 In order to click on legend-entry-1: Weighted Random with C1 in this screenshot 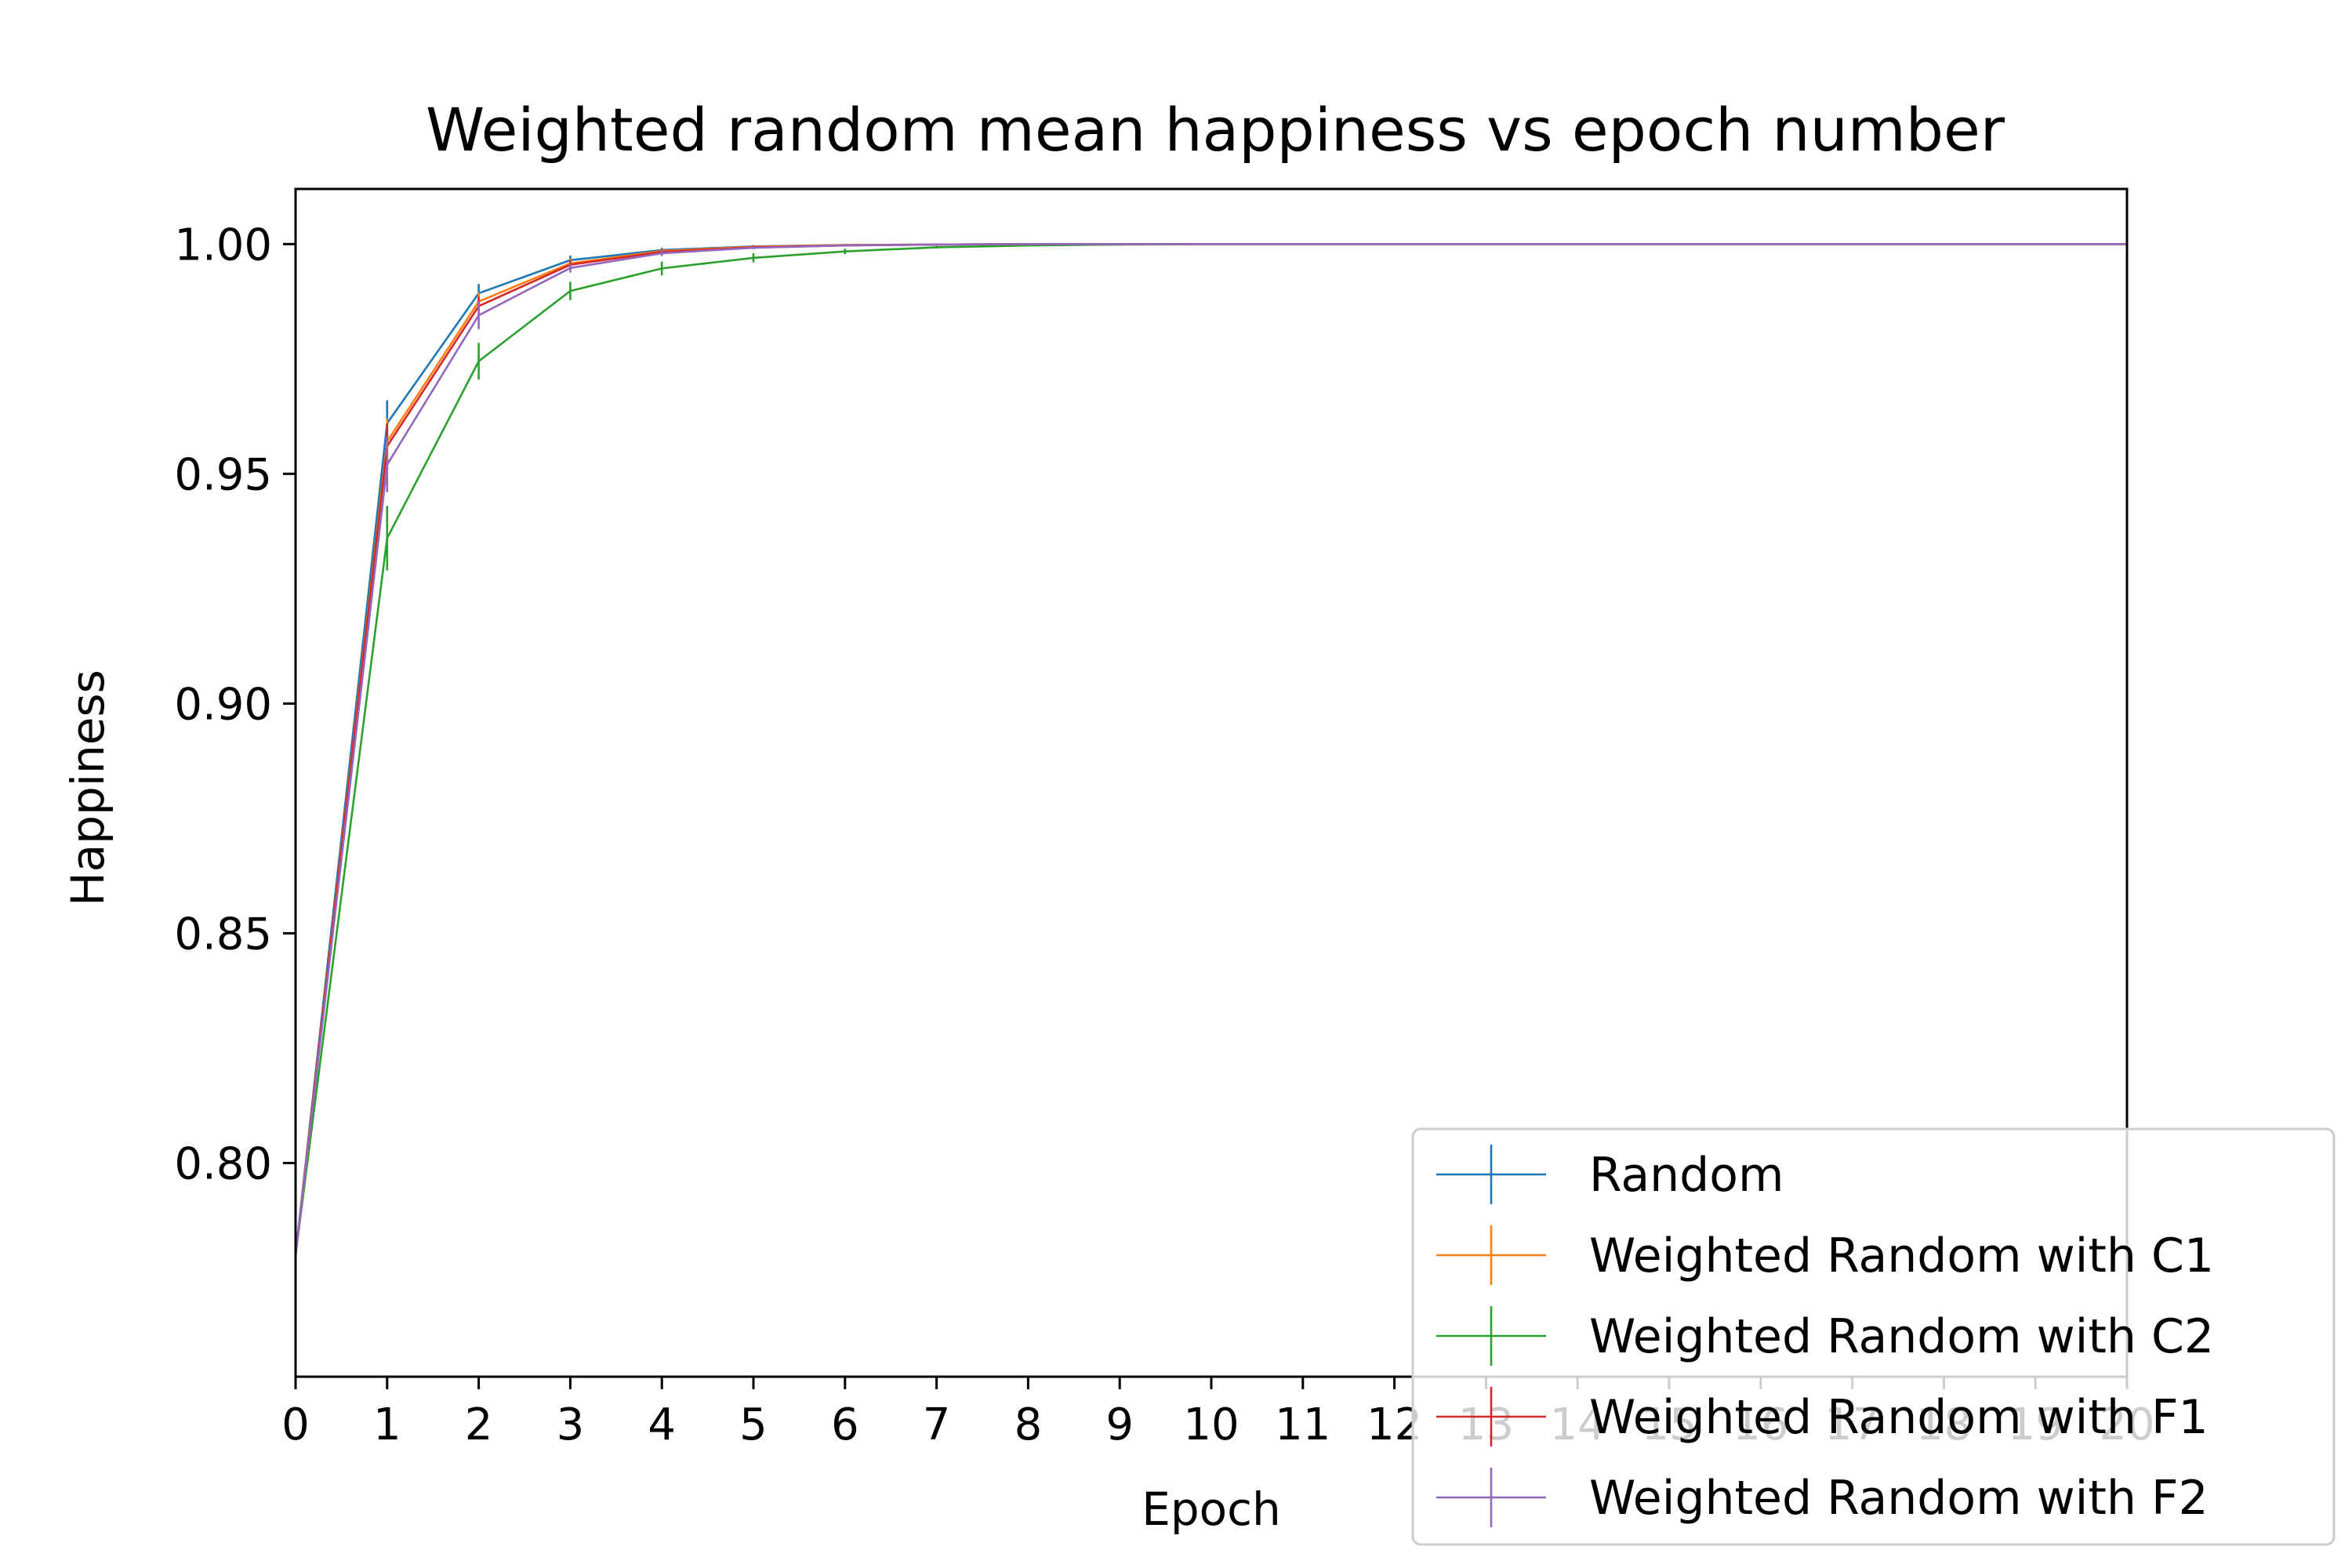, I will do `click(1825, 1255)`.